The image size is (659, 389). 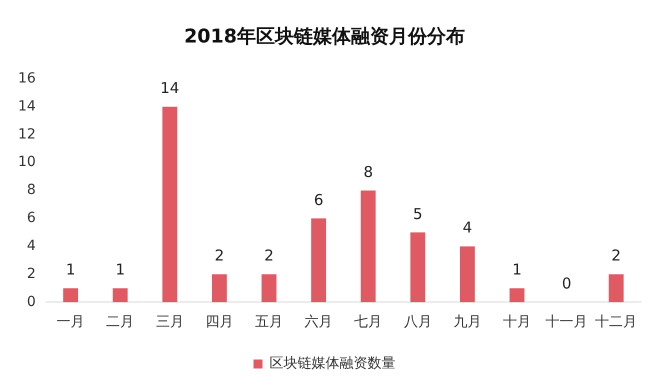 What do you see at coordinates (467, 227) in the screenshot?
I see `data-label: 4` at bounding box center [467, 227].